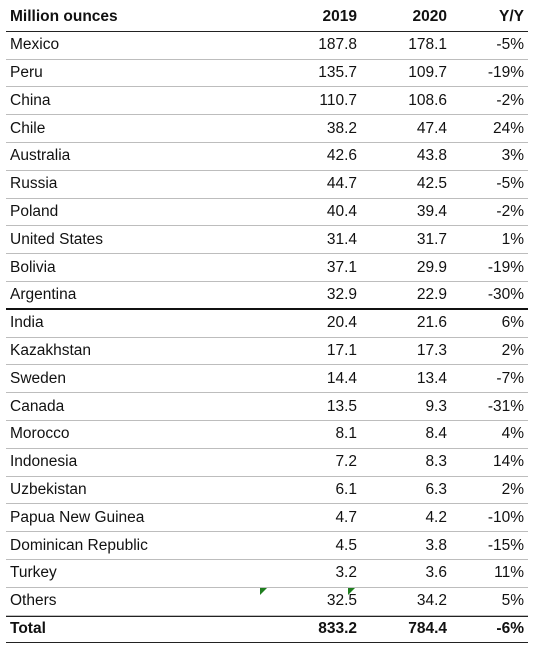 The height and width of the screenshot is (650, 539). What do you see at coordinates (436, 517) in the screenshot?
I see `value-2020-cell: 4.2` at bounding box center [436, 517].